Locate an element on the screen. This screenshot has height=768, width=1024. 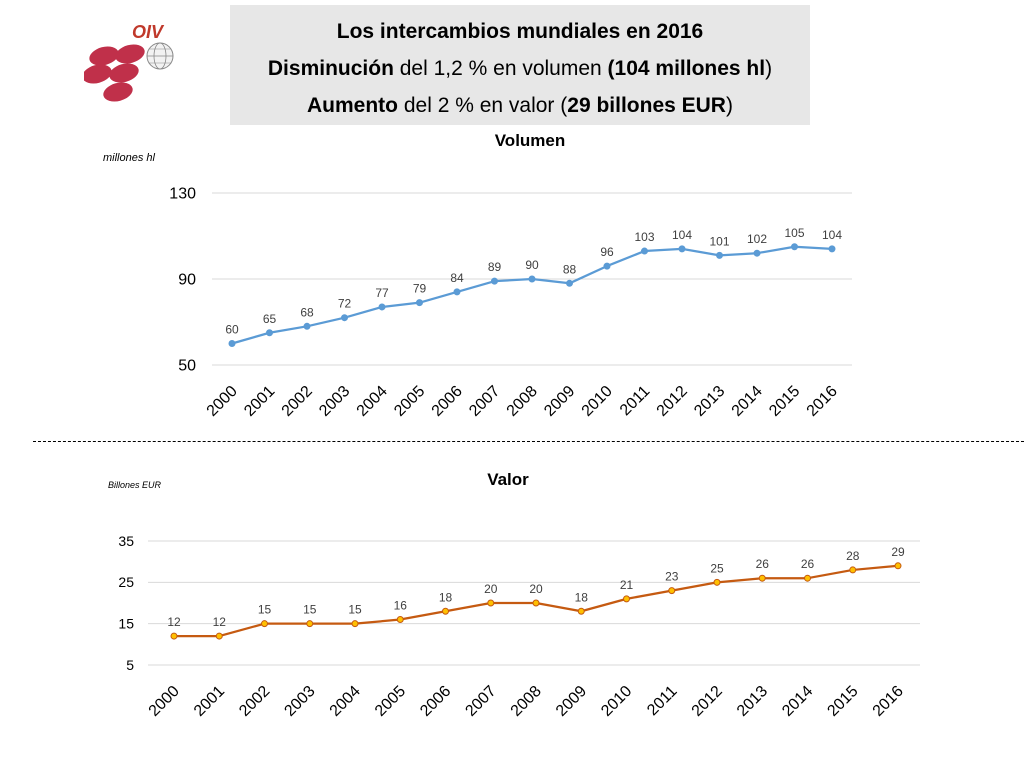
value-x-tick-label: 2011 is located at coordinates (662, 701).